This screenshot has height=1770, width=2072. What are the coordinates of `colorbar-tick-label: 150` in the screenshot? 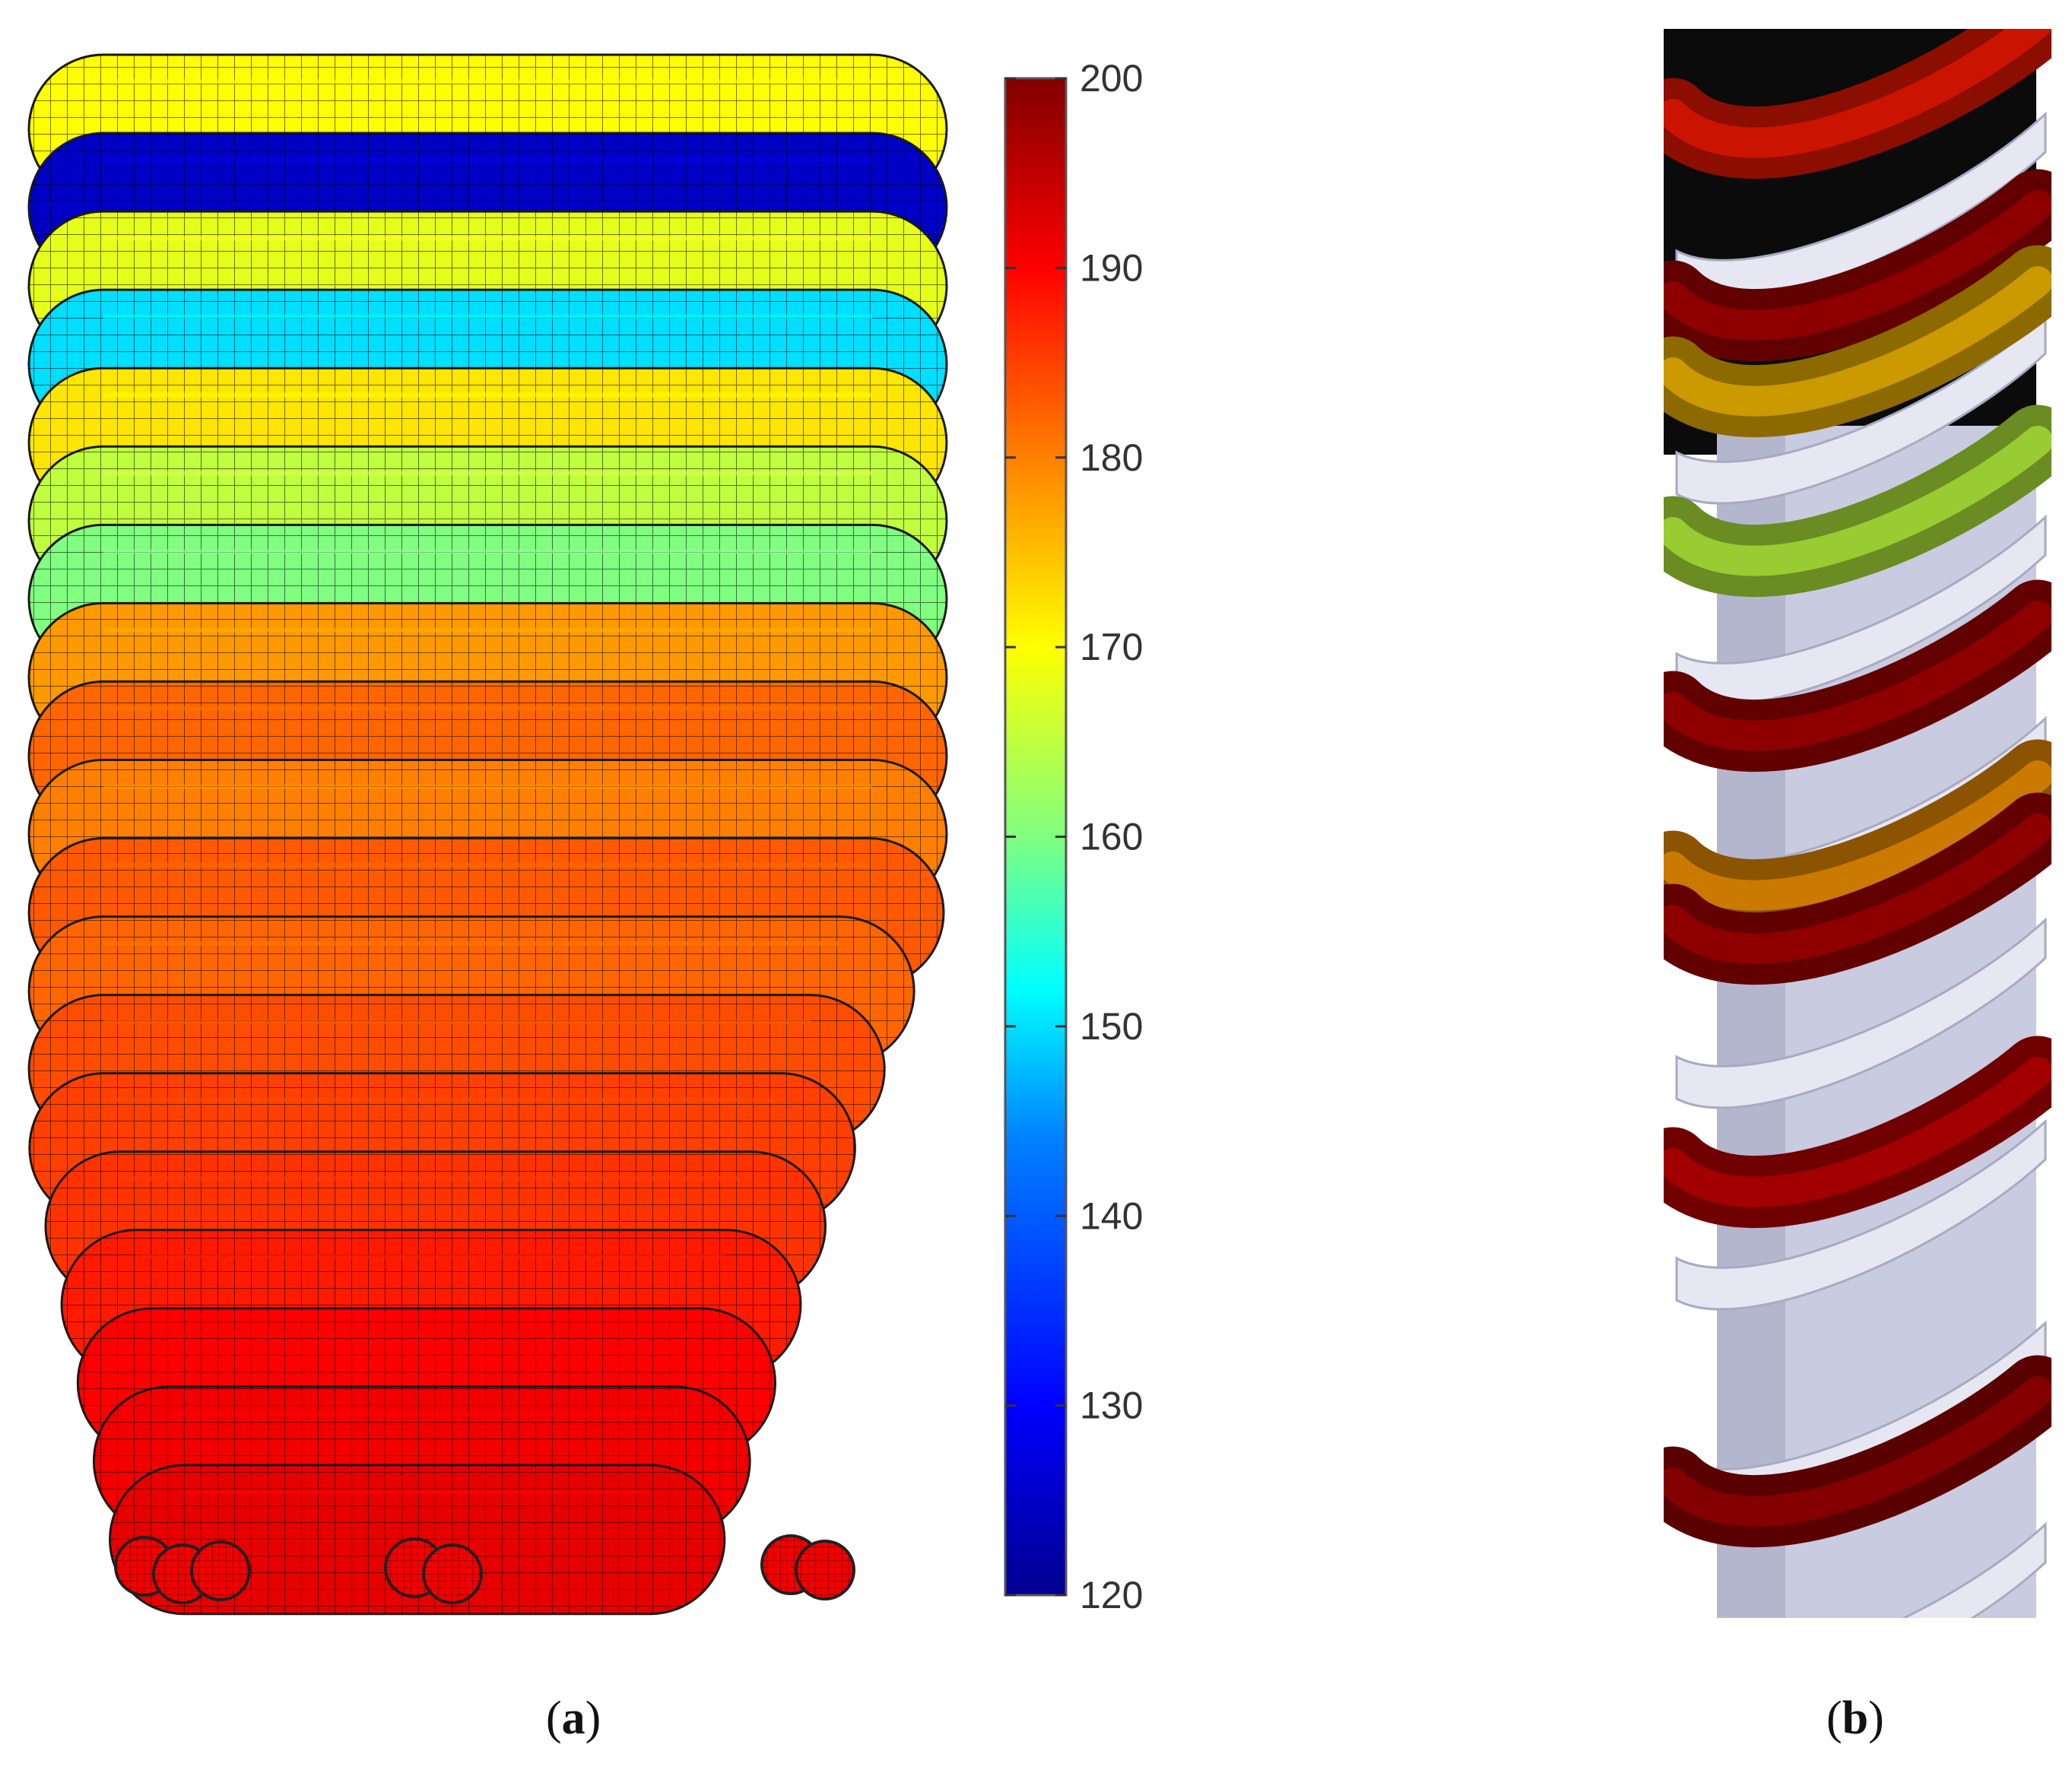 It's located at (1111, 1026).